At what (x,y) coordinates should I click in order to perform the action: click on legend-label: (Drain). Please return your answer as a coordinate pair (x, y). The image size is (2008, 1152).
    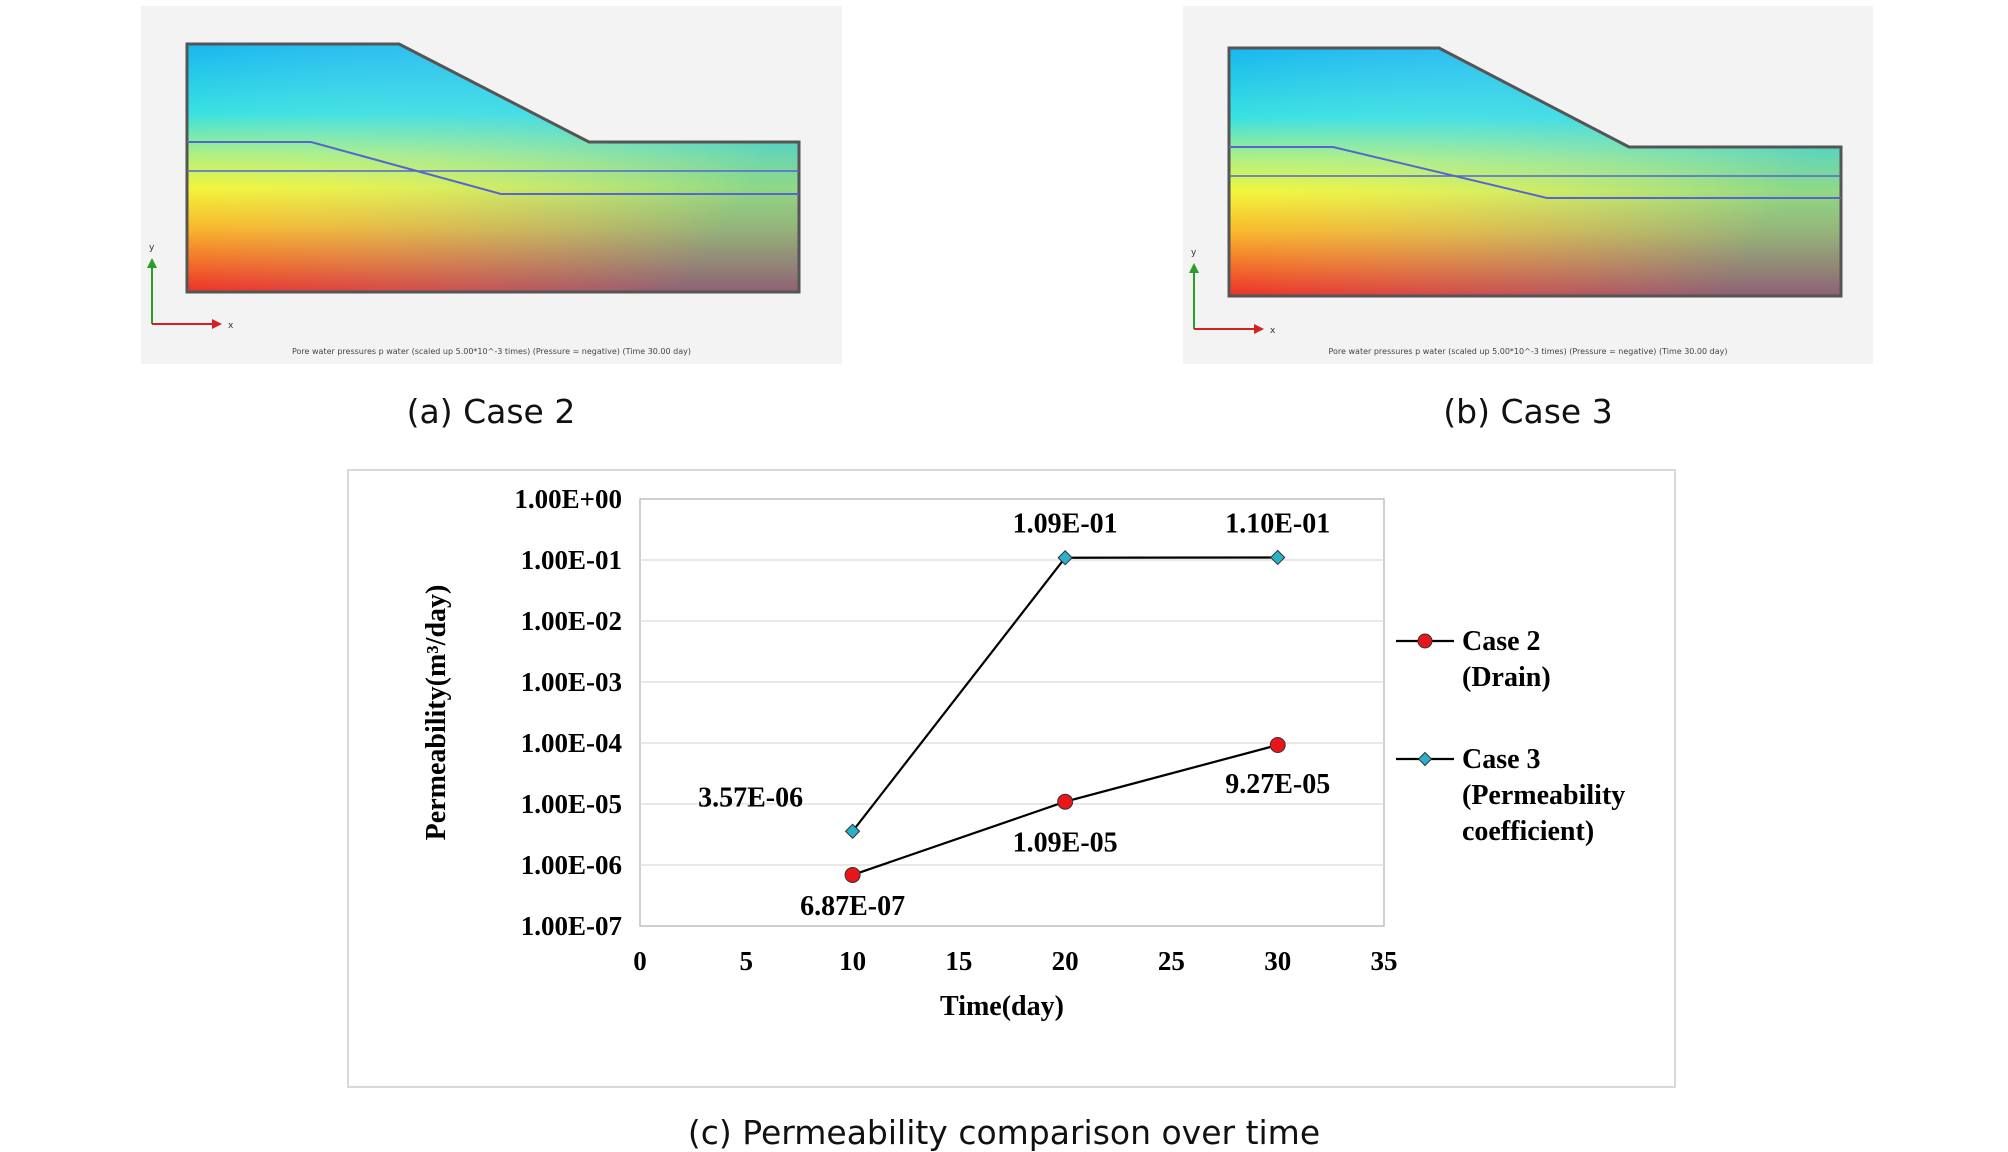
    Looking at the image, I should click on (1506, 677).